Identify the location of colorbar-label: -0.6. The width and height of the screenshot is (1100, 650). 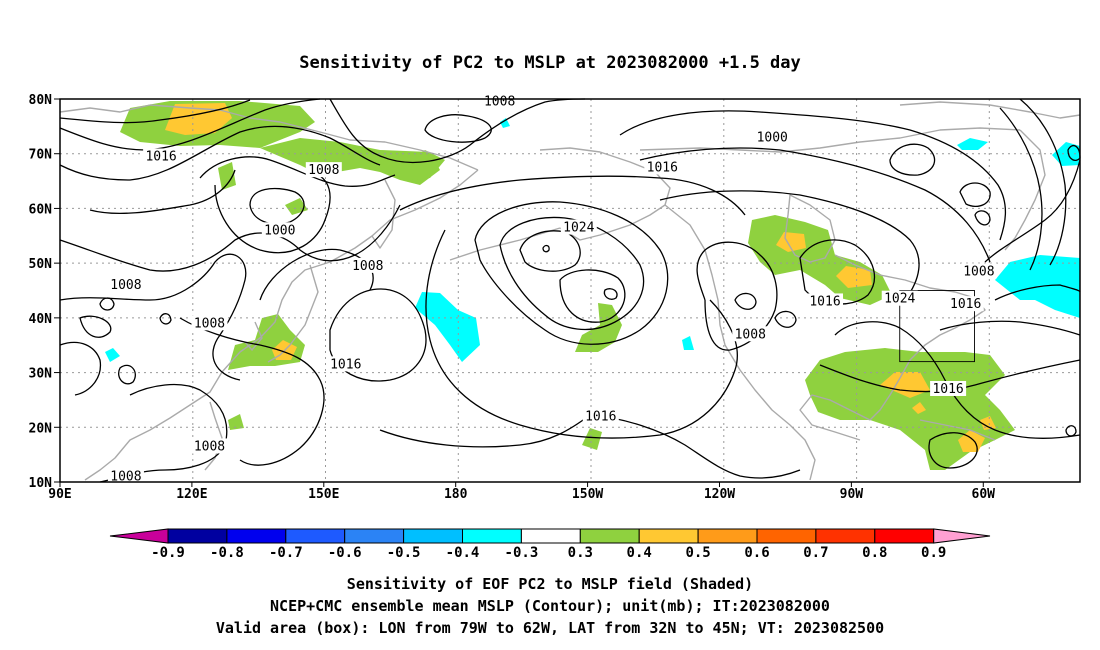
(345, 553).